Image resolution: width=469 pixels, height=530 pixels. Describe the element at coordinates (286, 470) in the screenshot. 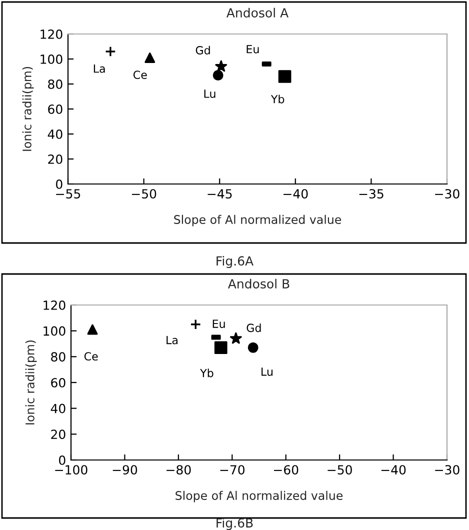

I see `x-tick-label: −60` at that location.